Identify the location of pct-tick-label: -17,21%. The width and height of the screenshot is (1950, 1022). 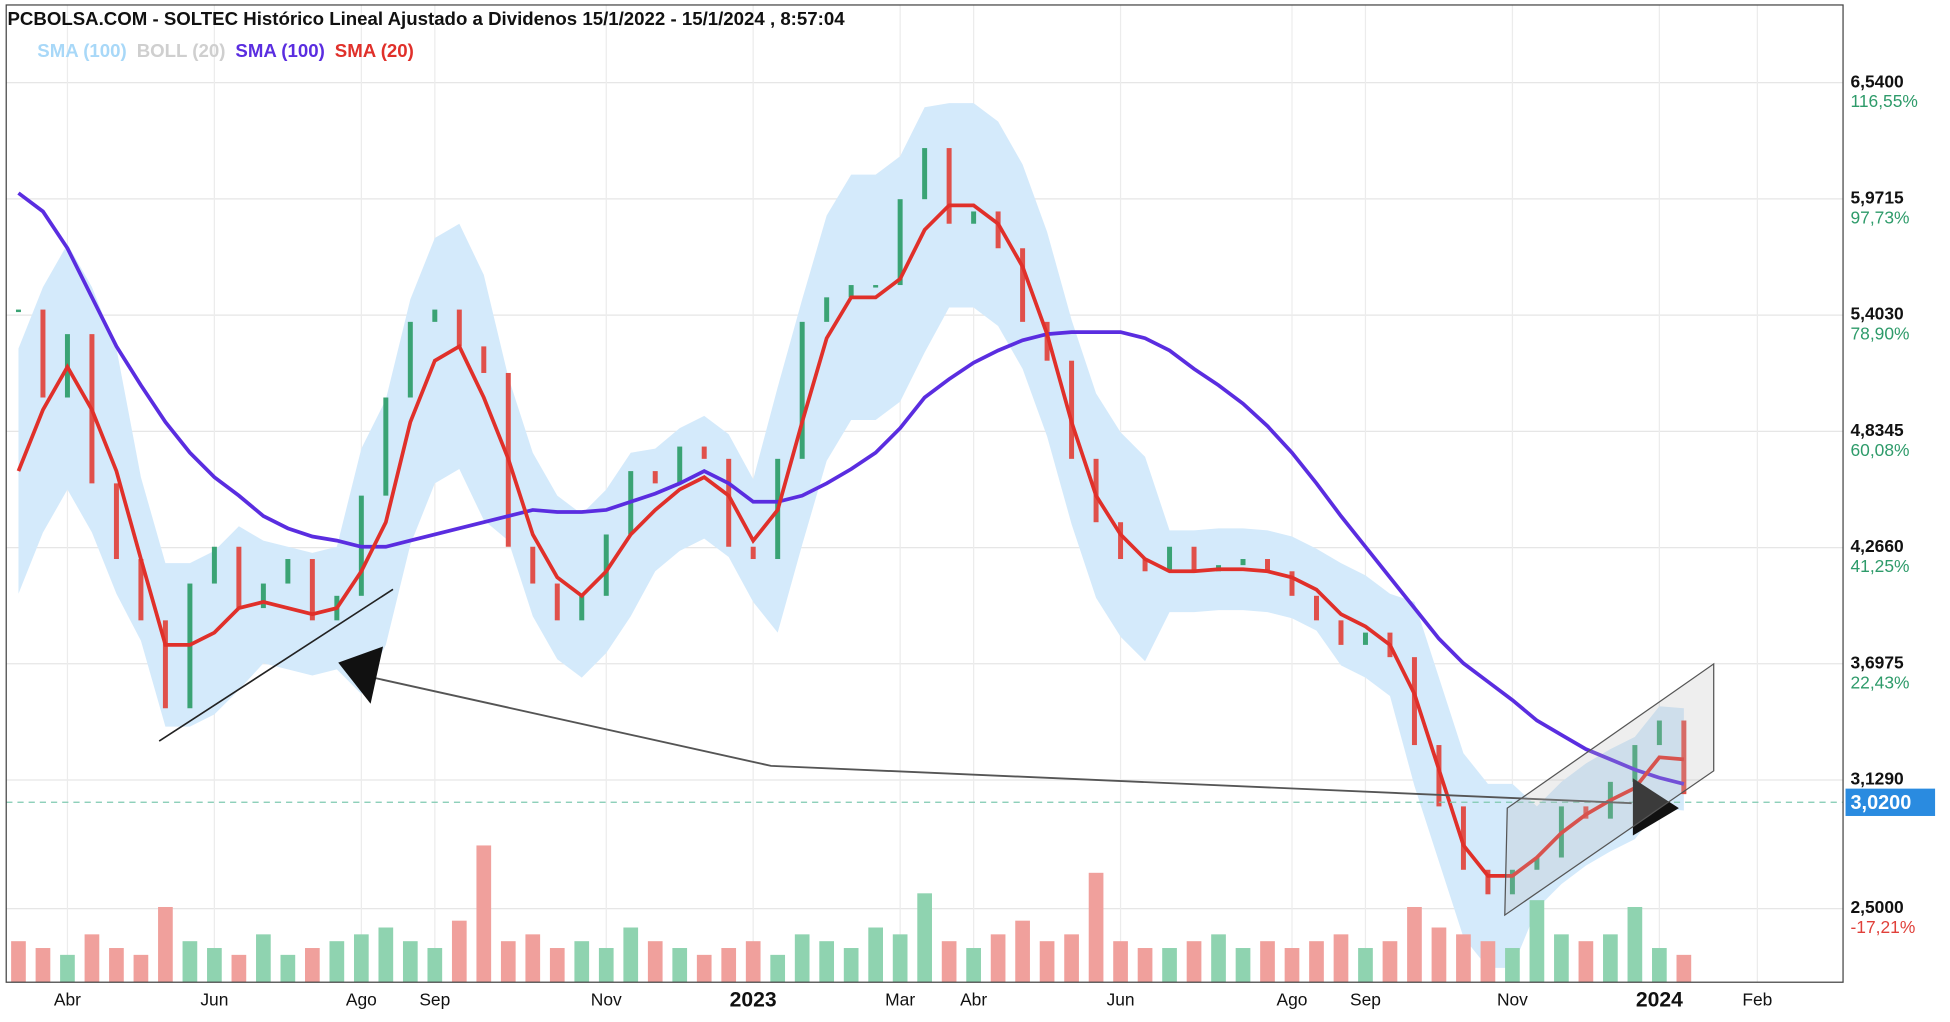
(1883, 927).